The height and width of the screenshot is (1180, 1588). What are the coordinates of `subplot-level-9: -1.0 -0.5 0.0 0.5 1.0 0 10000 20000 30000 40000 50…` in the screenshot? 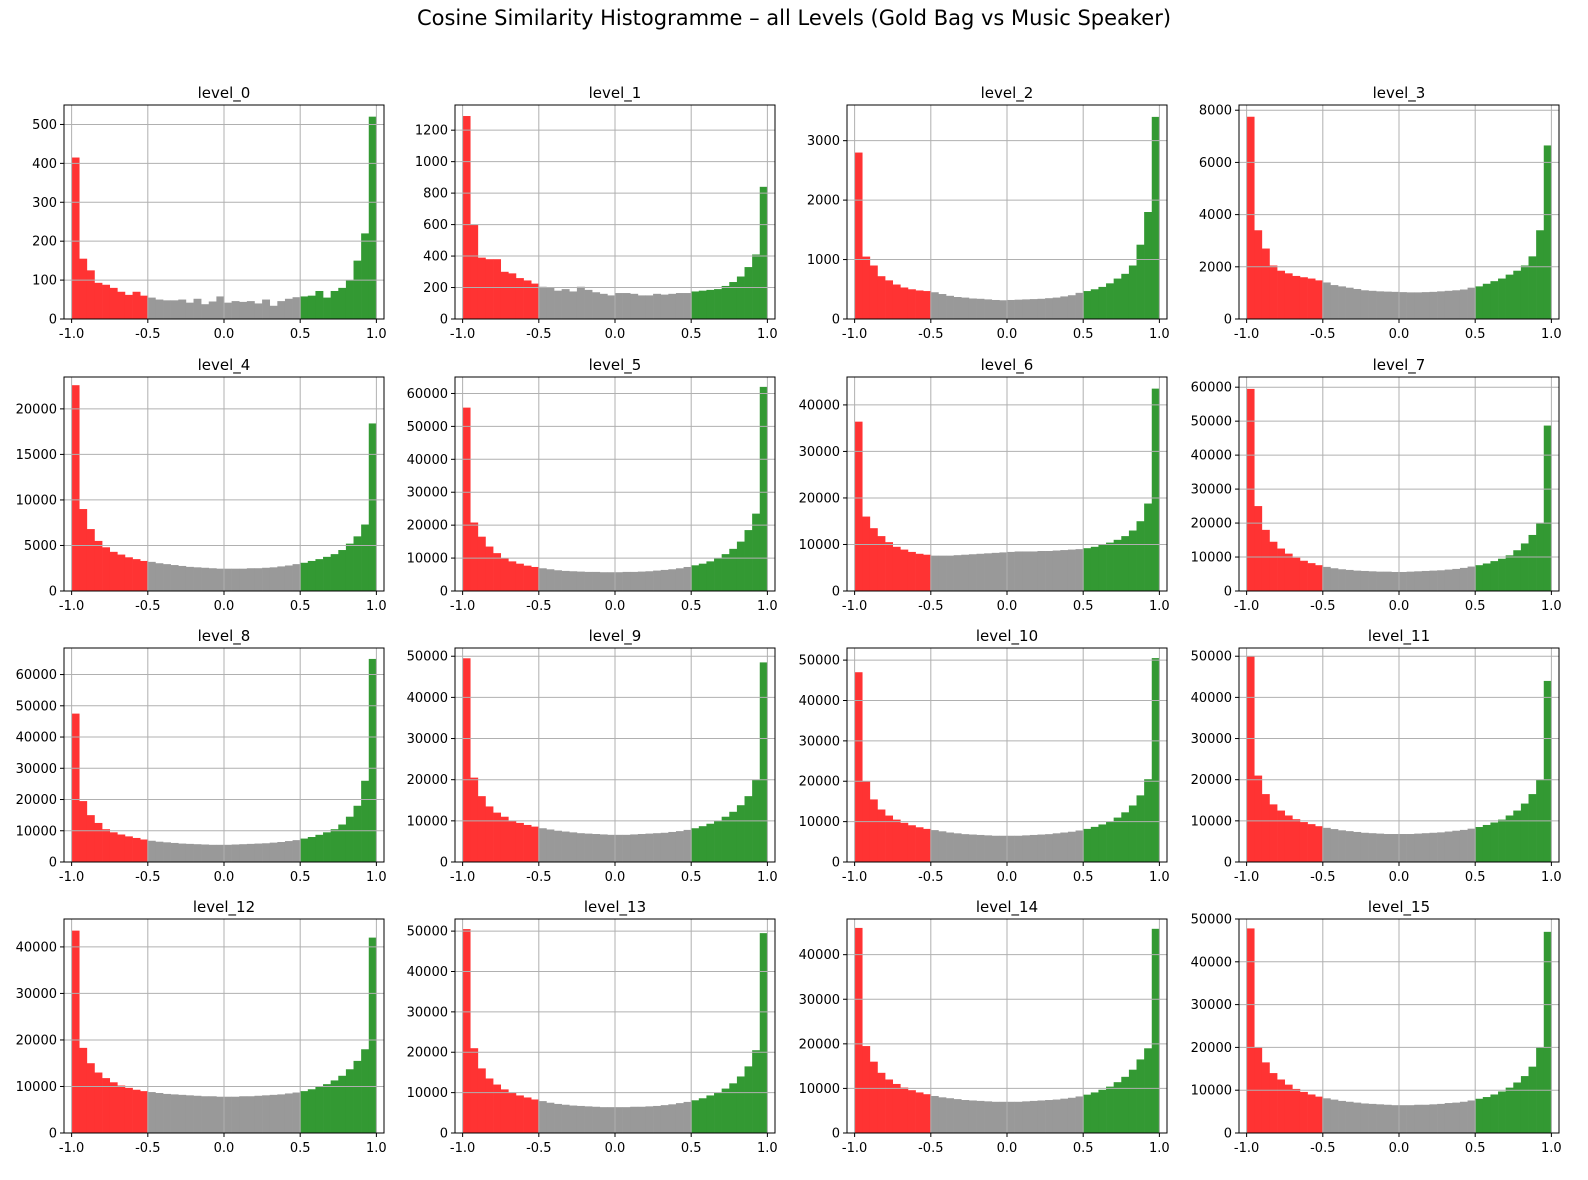 It's located at (592, 756).